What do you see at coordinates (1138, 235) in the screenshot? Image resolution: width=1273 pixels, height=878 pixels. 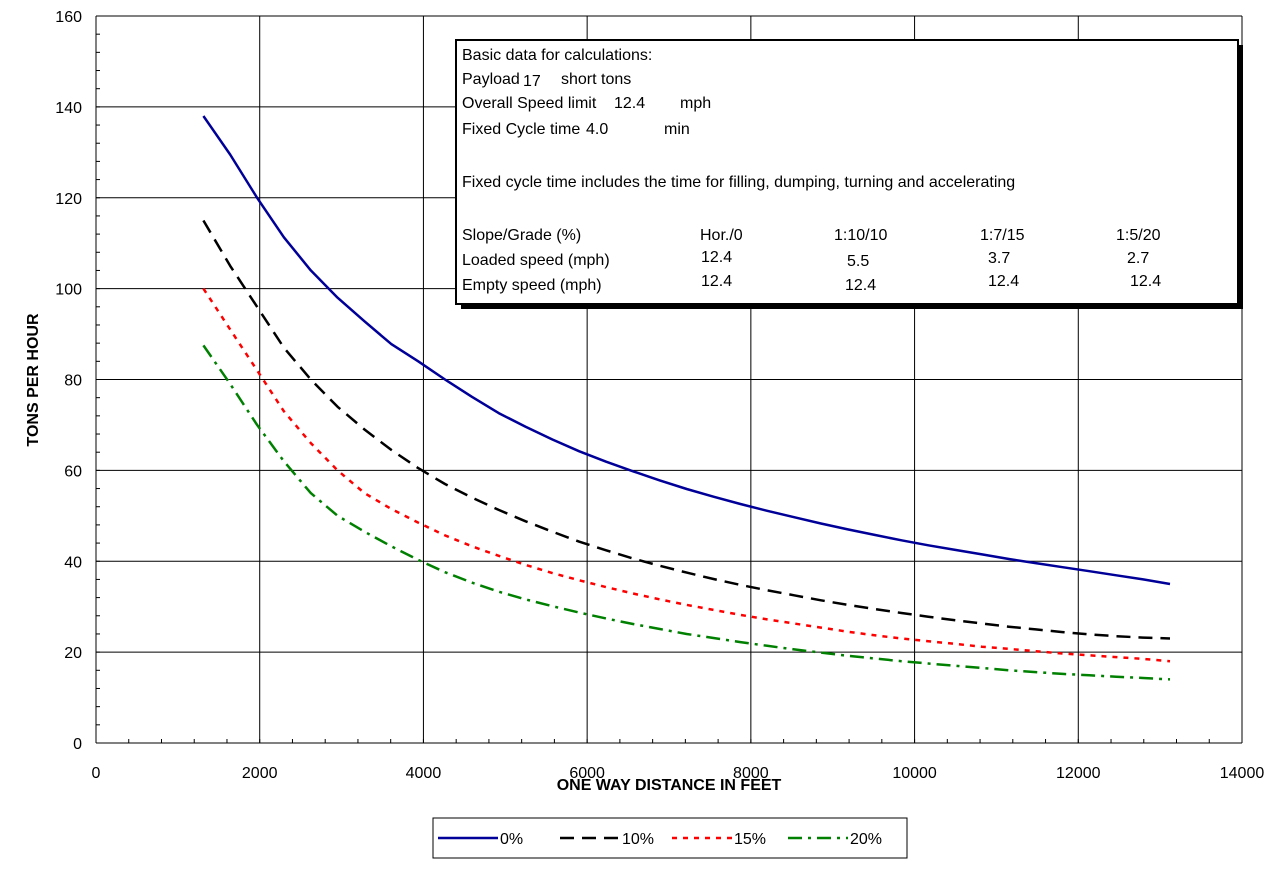 I see `slope-header-20: 1:5/20` at bounding box center [1138, 235].